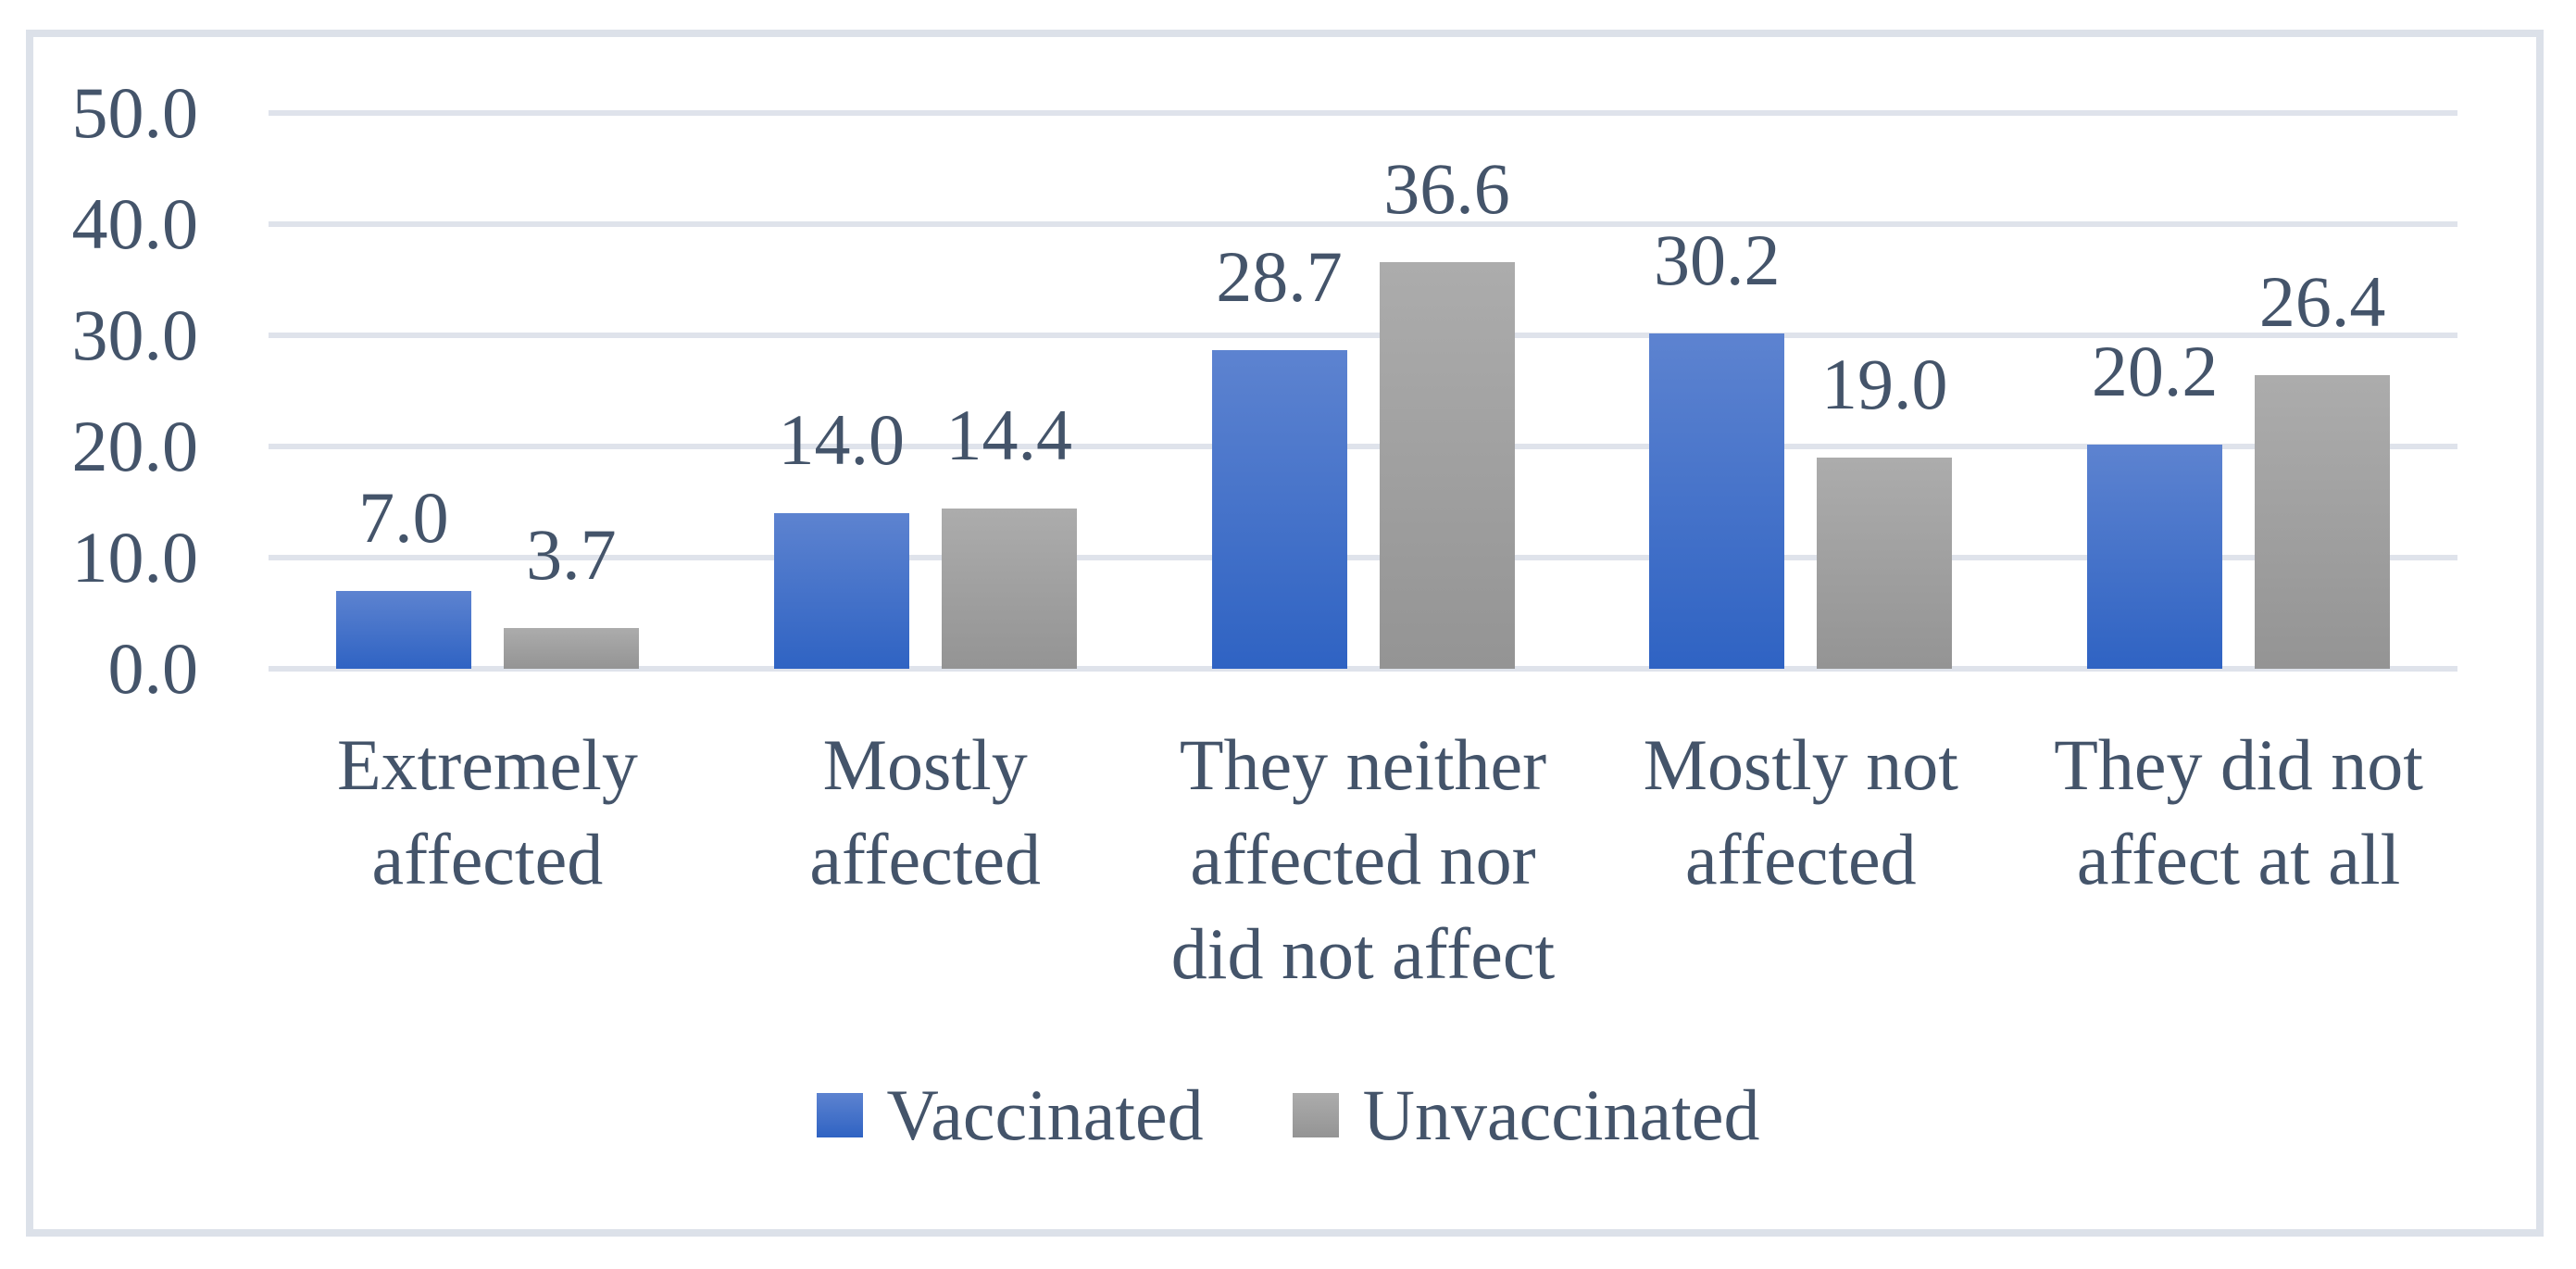 This screenshot has width=2576, height=1269. What do you see at coordinates (488, 812) in the screenshot?
I see `x-axis-category-label: Extremely affected` at bounding box center [488, 812].